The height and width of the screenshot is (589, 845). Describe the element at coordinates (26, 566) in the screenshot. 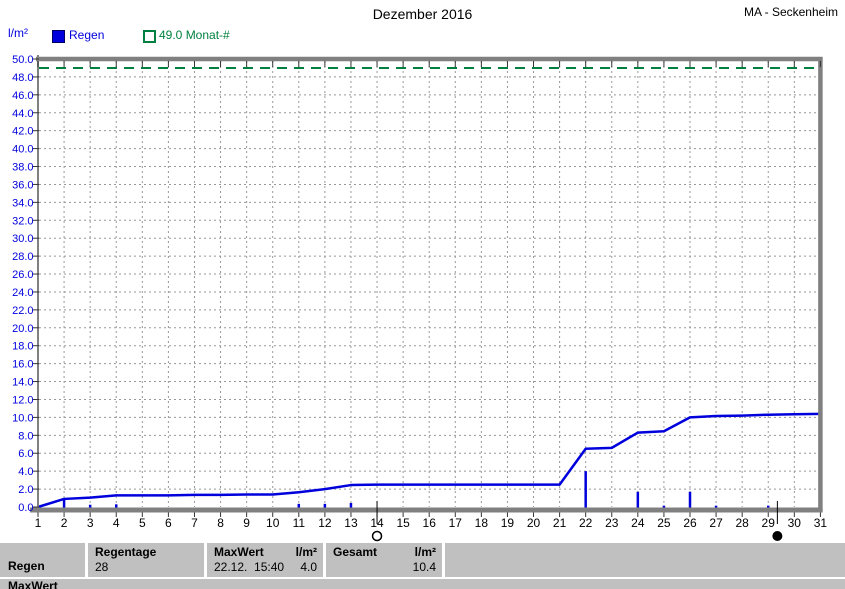

I see `summary-row1-label: Regen` at that location.